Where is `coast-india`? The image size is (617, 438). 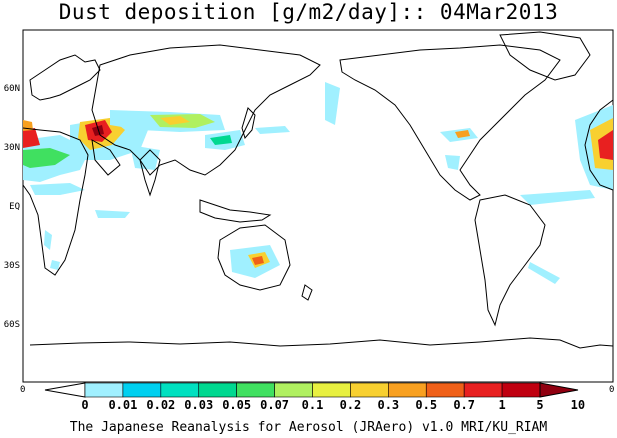 coast-india is located at coordinates (150, 173).